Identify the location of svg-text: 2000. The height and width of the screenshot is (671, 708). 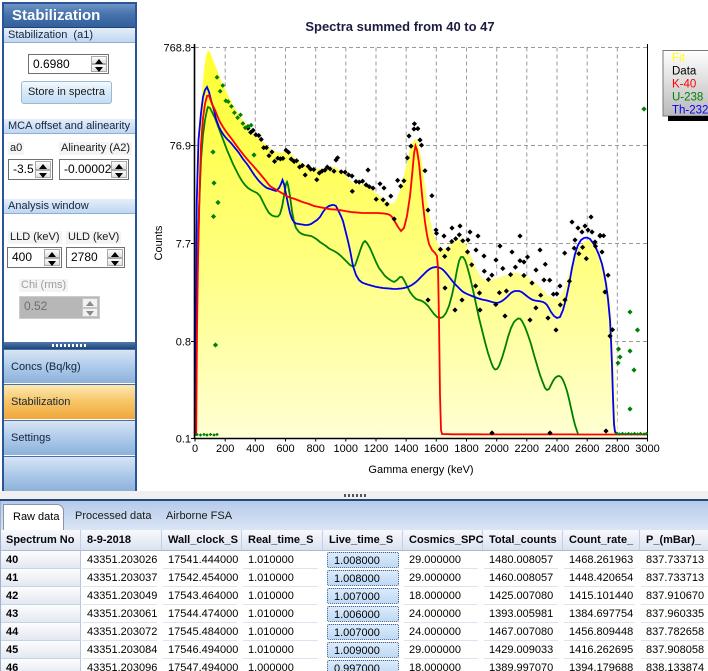
(496, 449).